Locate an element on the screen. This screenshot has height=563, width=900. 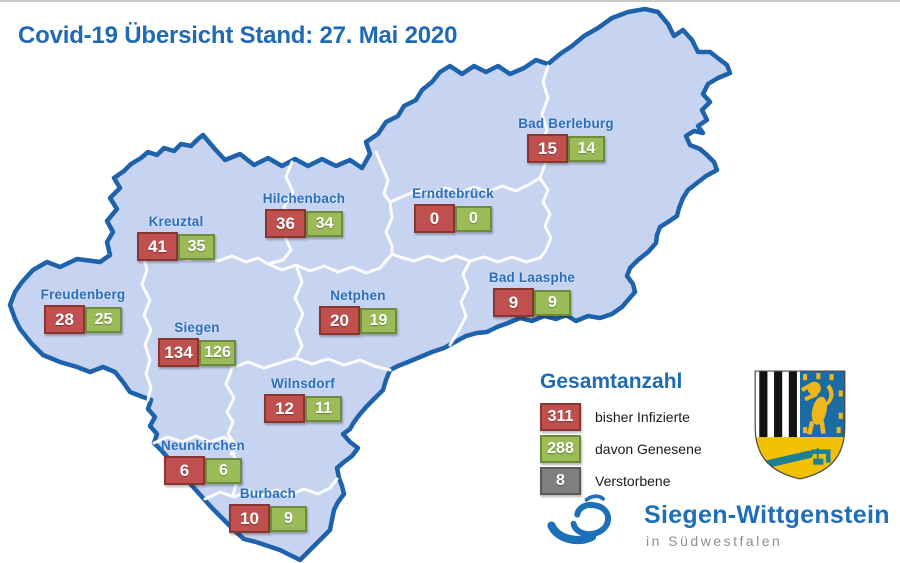
legend-badge: 8 is located at coordinates (560, 481).